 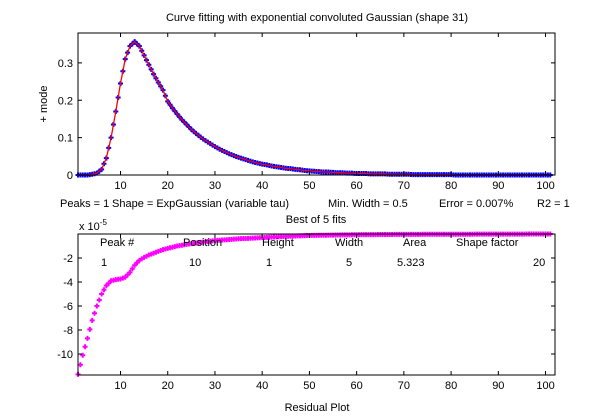 I want to click on stat-shape: Shape = ExpGaussian (variable tau), so click(x=200, y=204).